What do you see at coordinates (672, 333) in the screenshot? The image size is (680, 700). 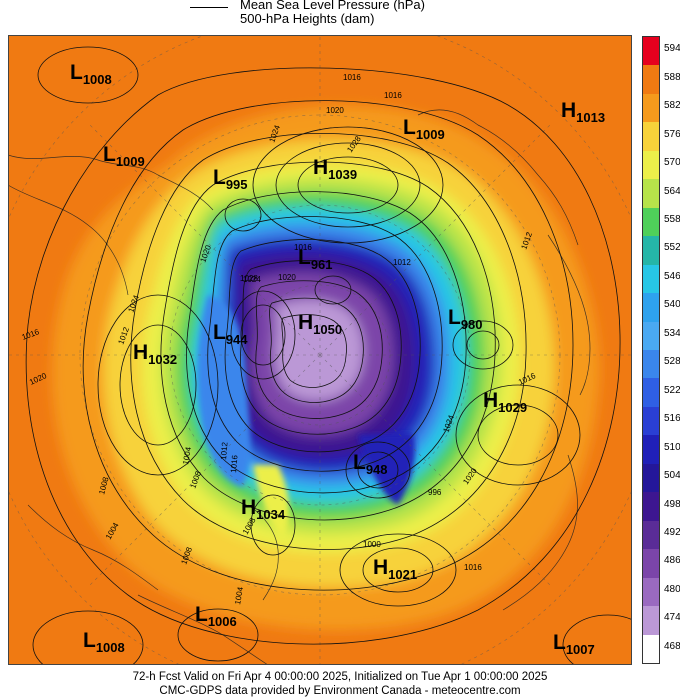 I see `colorbar-label-534: 534` at bounding box center [672, 333].